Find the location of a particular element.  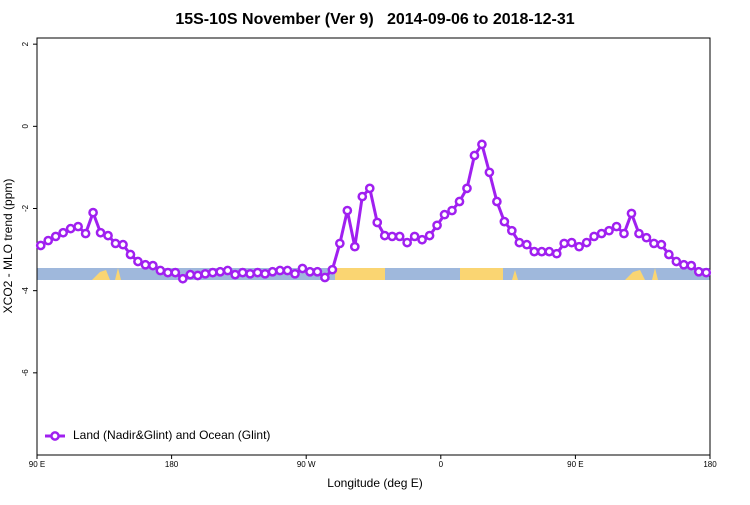

land-ocean-band is located at coordinates (373, 274).